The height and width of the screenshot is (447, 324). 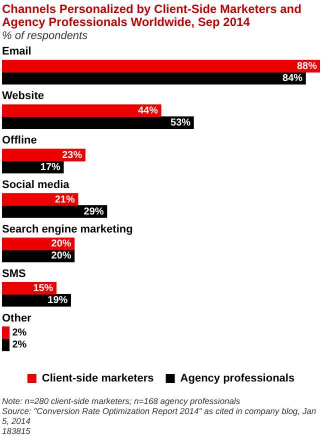 What do you see at coordinates (94, 212) in the screenshot?
I see `data-label: 29%` at bounding box center [94, 212].